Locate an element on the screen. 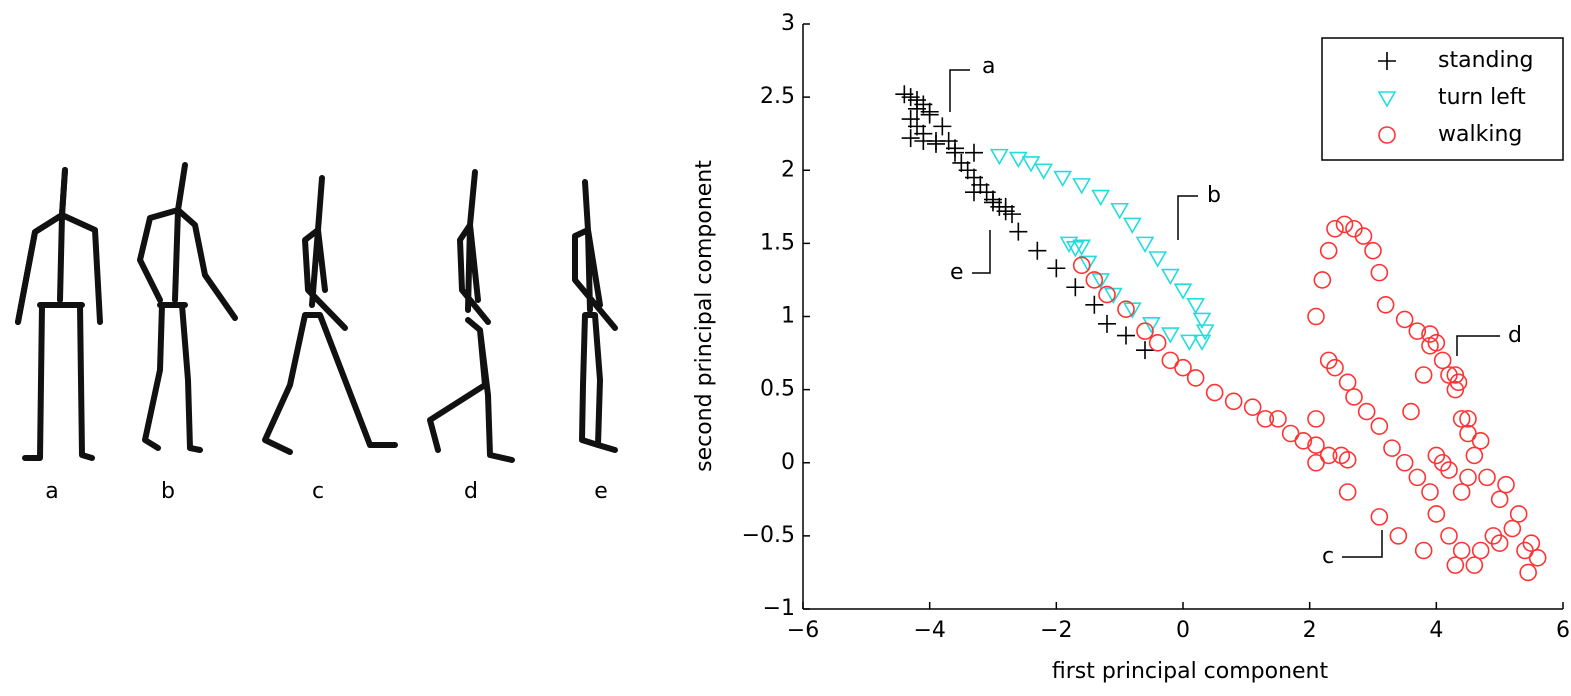 This screenshot has height=696, width=1571. stick-figure-b is located at coordinates (187, 307).